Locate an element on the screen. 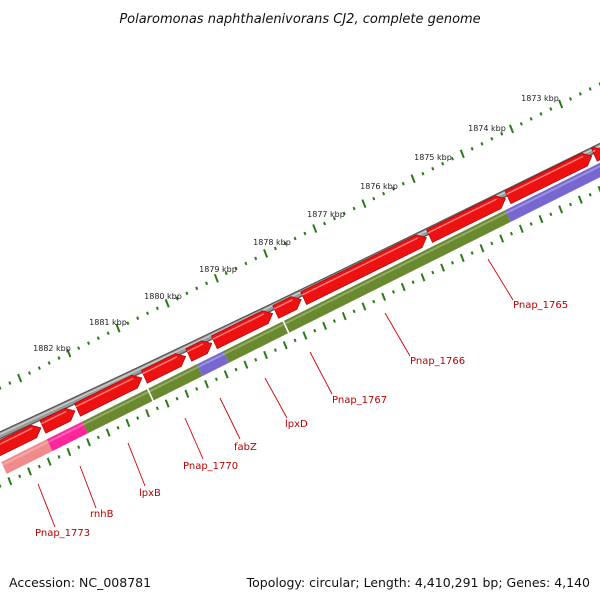 The image size is (600, 600). gene-label-lpxb: lpxB is located at coordinates (150, 493).